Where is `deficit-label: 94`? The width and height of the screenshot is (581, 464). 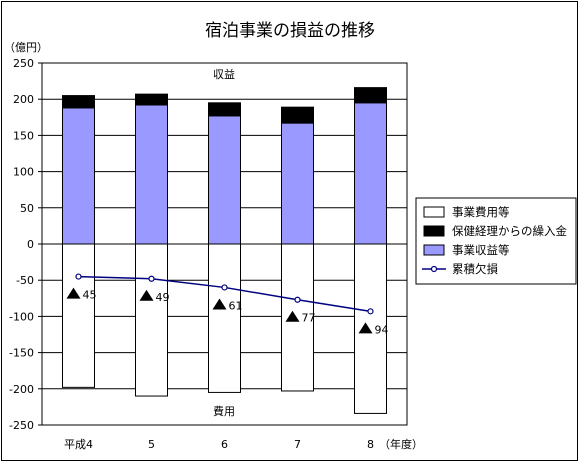 deficit-label: 94 is located at coordinates (382, 329).